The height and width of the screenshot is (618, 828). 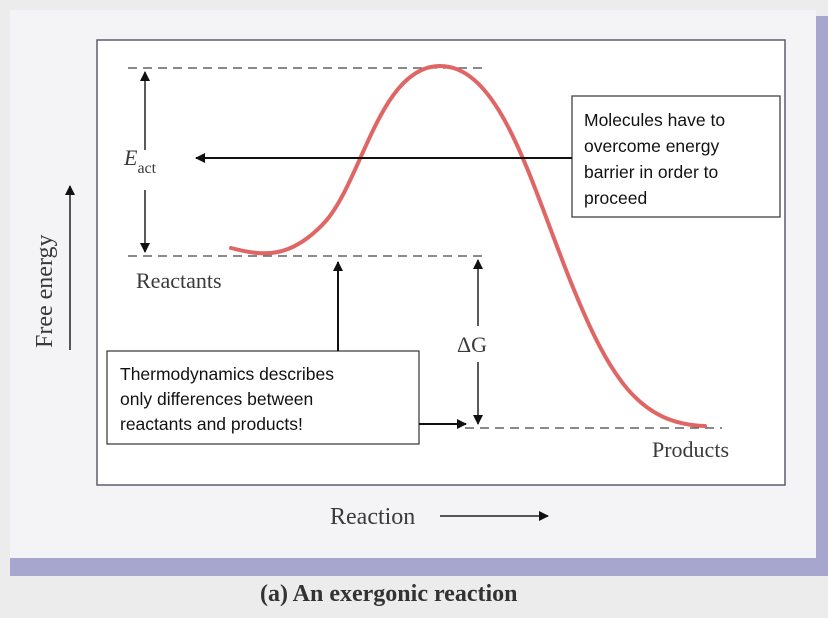 I want to click on thermodynamics-callout-box, so click(x=263, y=397).